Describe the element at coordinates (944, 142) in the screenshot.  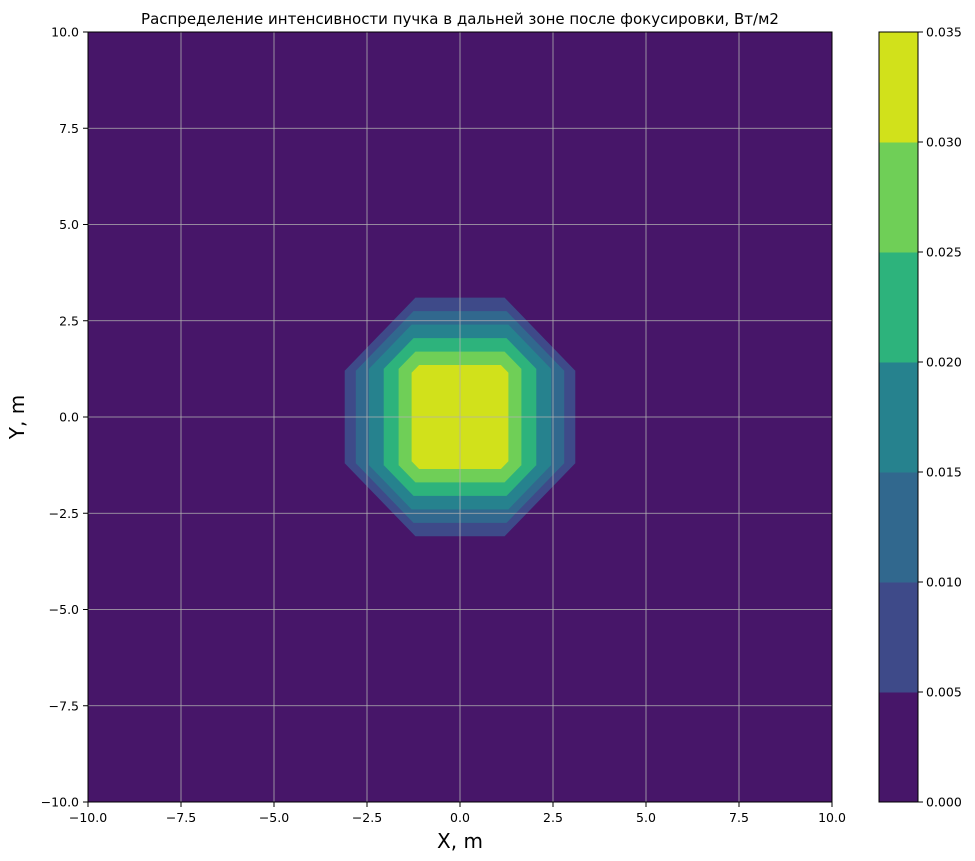
I see `colorbar-tick-label: 0.030` at that location.